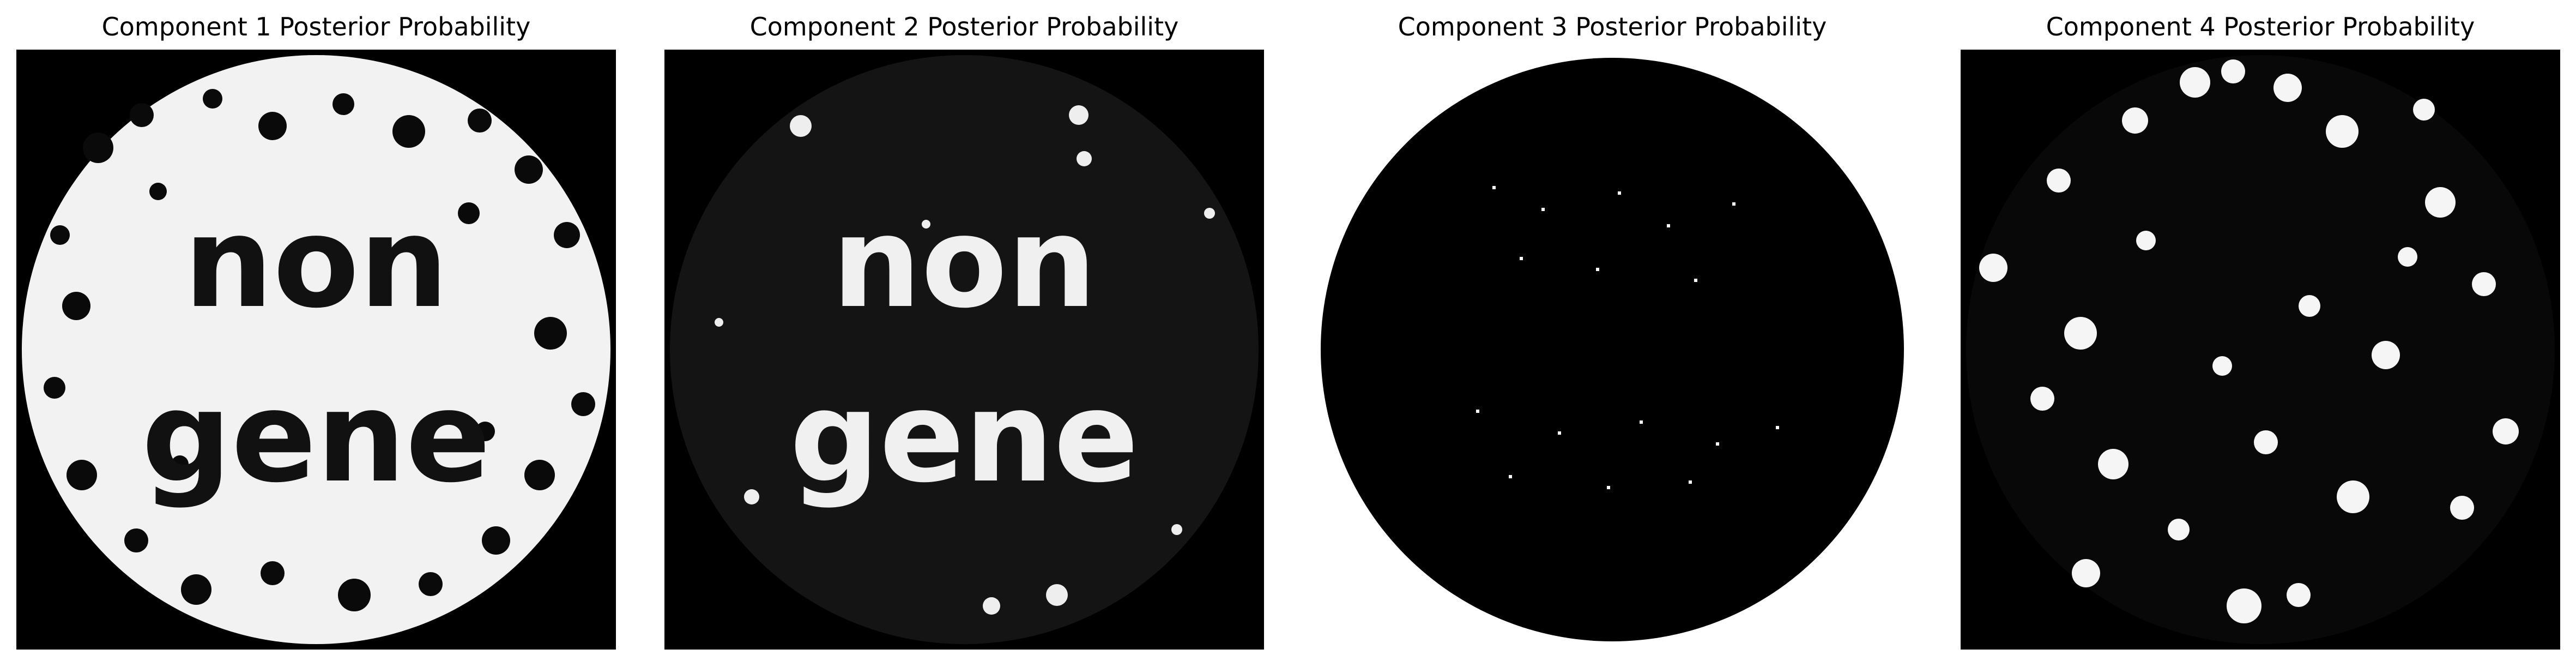 The width and height of the screenshot is (2576, 667). Describe the element at coordinates (2260, 26) in the screenshot. I see `panel-title: Component 4 Posterior Probability` at that location.